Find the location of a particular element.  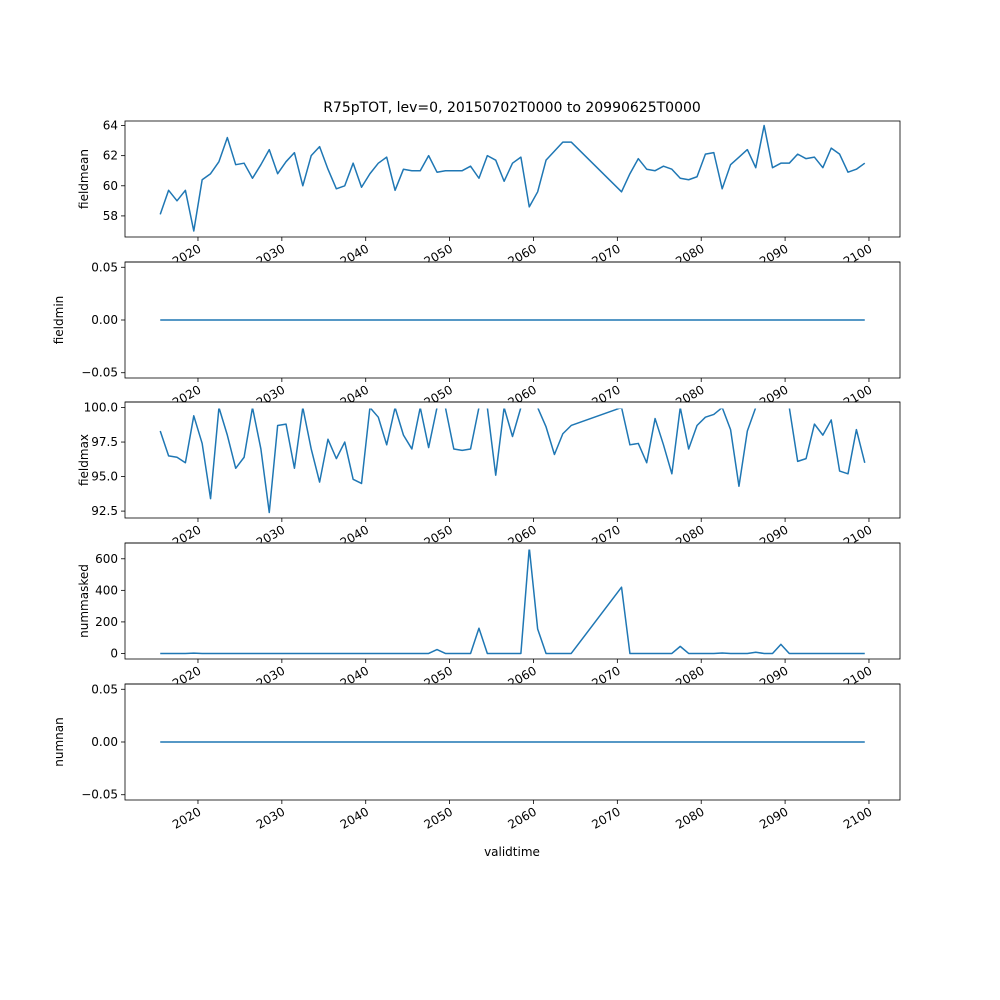

y-axis-label: fieldmin is located at coordinates (59, 320).